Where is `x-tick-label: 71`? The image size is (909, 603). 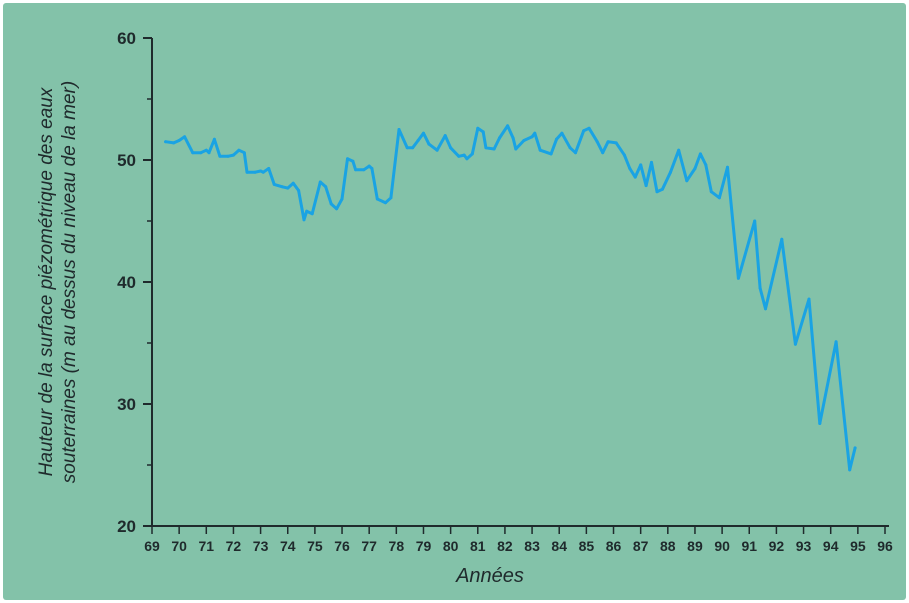
x-tick-label: 71 is located at coordinates (207, 546).